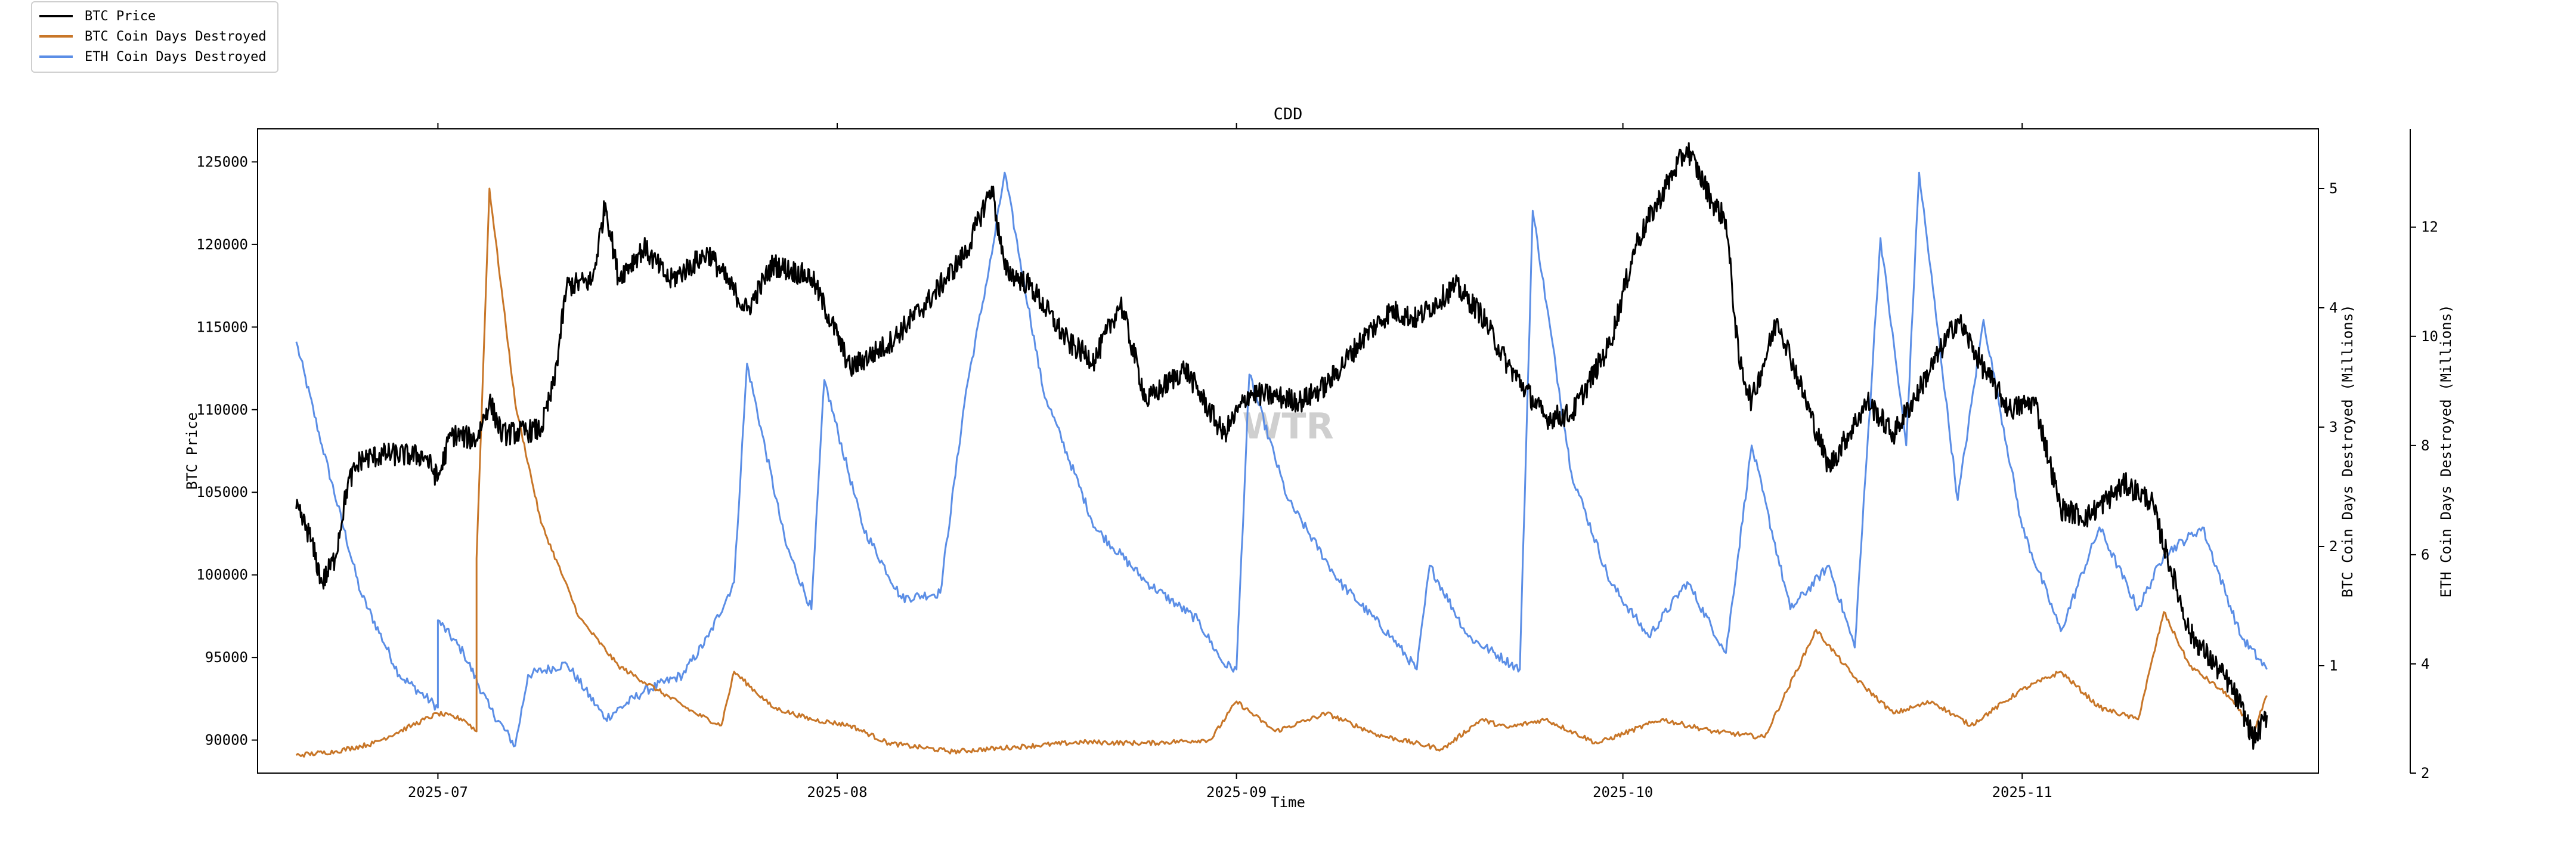 The height and width of the screenshot is (859, 2576). I want to click on legend-swatch-eth-cdd, so click(56, 56).